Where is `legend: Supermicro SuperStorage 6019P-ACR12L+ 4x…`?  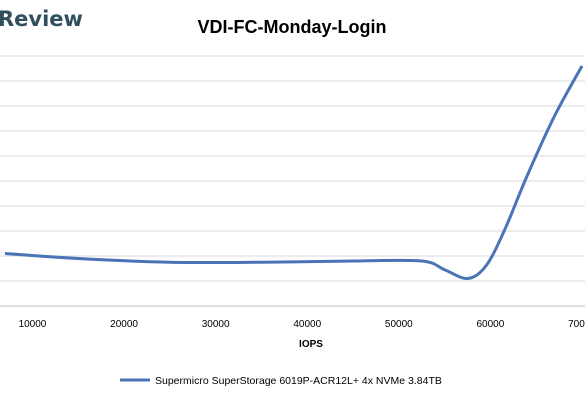
legend: Supermicro SuperStorage 6019P-ACR12L+ 4x… is located at coordinates (281, 381).